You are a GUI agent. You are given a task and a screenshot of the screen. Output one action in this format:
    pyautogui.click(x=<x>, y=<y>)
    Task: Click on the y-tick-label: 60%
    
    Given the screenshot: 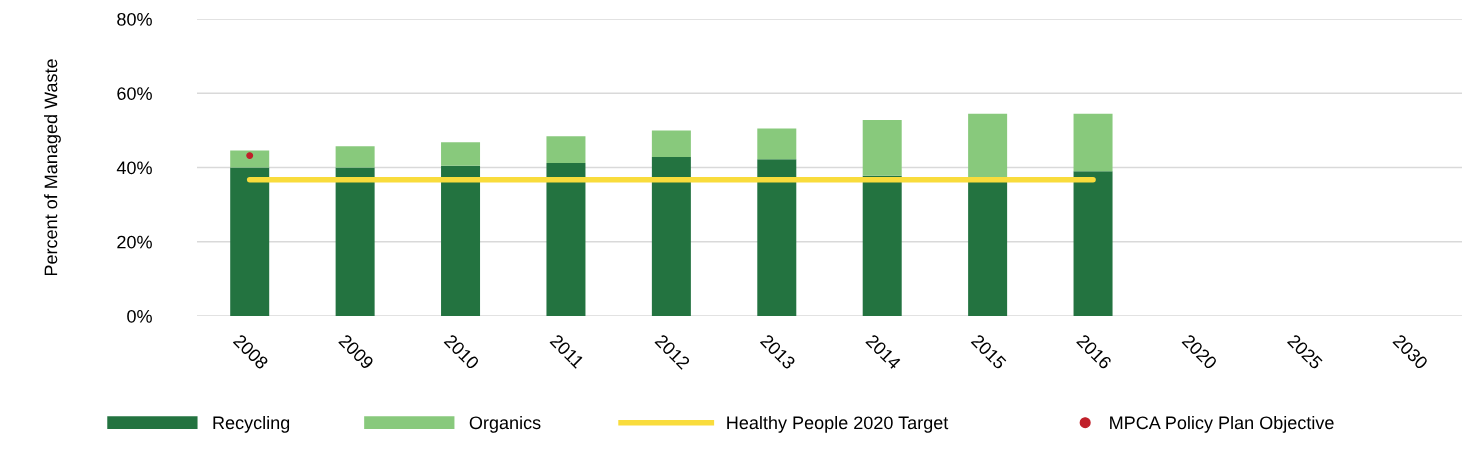 What is the action you would take?
    pyautogui.click(x=134, y=93)
    